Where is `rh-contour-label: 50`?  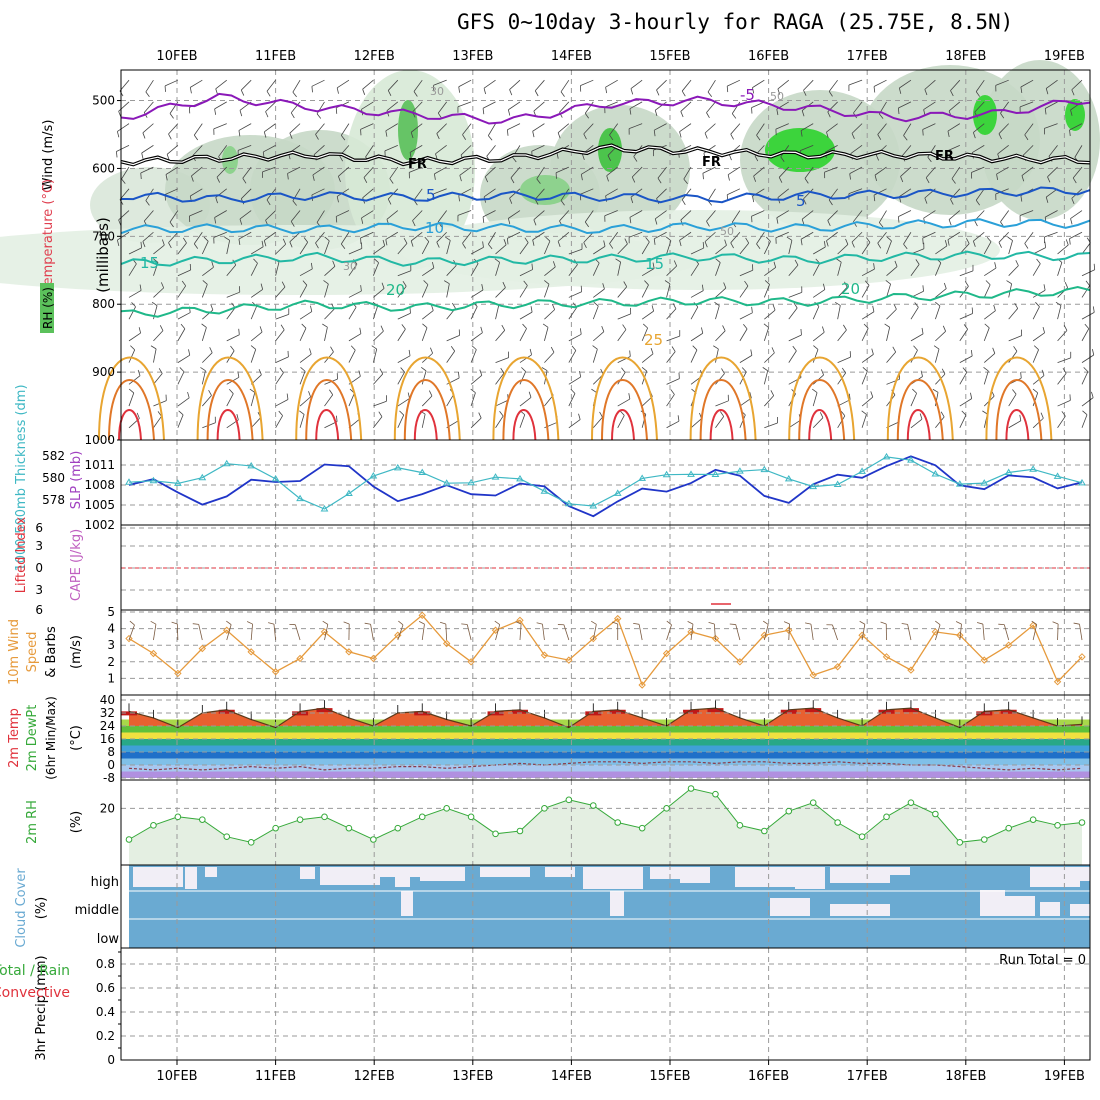
rh-contour-label: 50 is located at coordinates (727, 231).